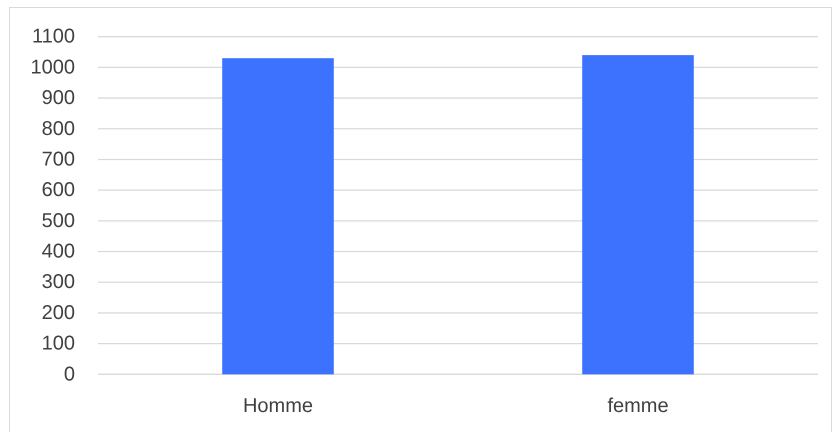 The height and width of the screenshot is (432, 835). Describe the element at coordinates (69, 374) in the screenshot. I see `y-tick-label: 0` at that location.